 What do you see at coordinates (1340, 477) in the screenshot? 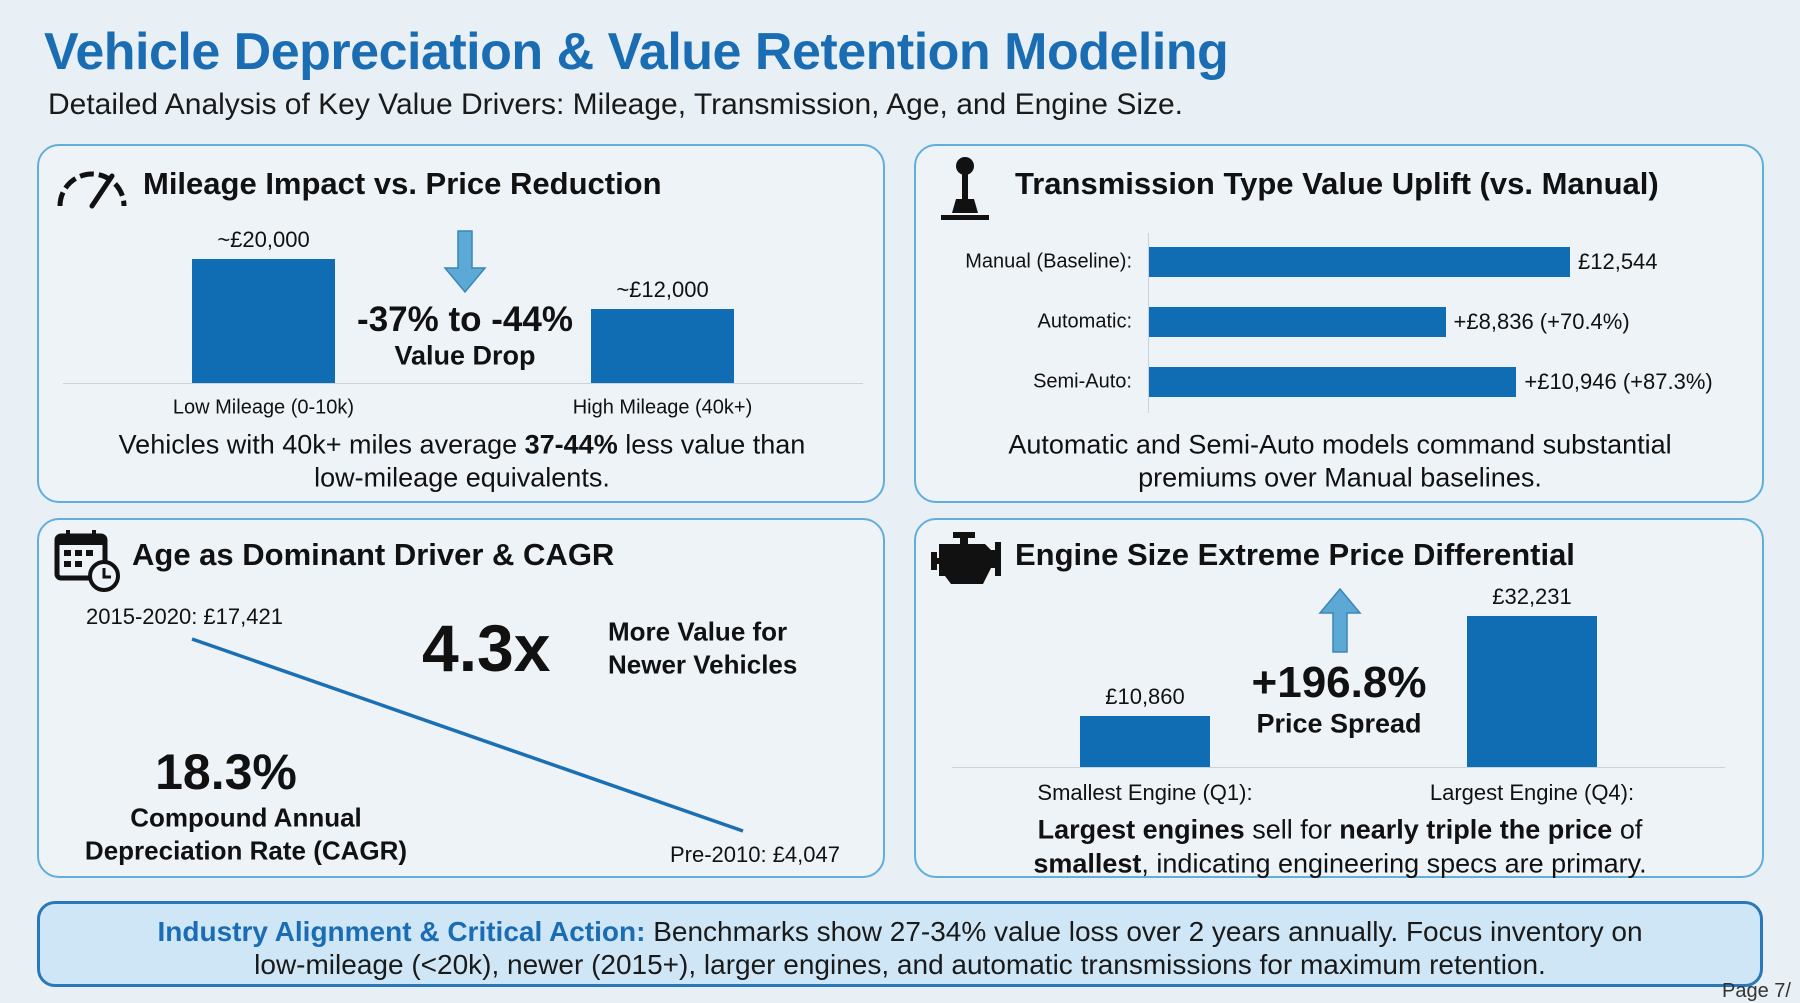
I see `transmission-desc-line2: premiums over Manual baselines.` at bounding box center [1340, 477].